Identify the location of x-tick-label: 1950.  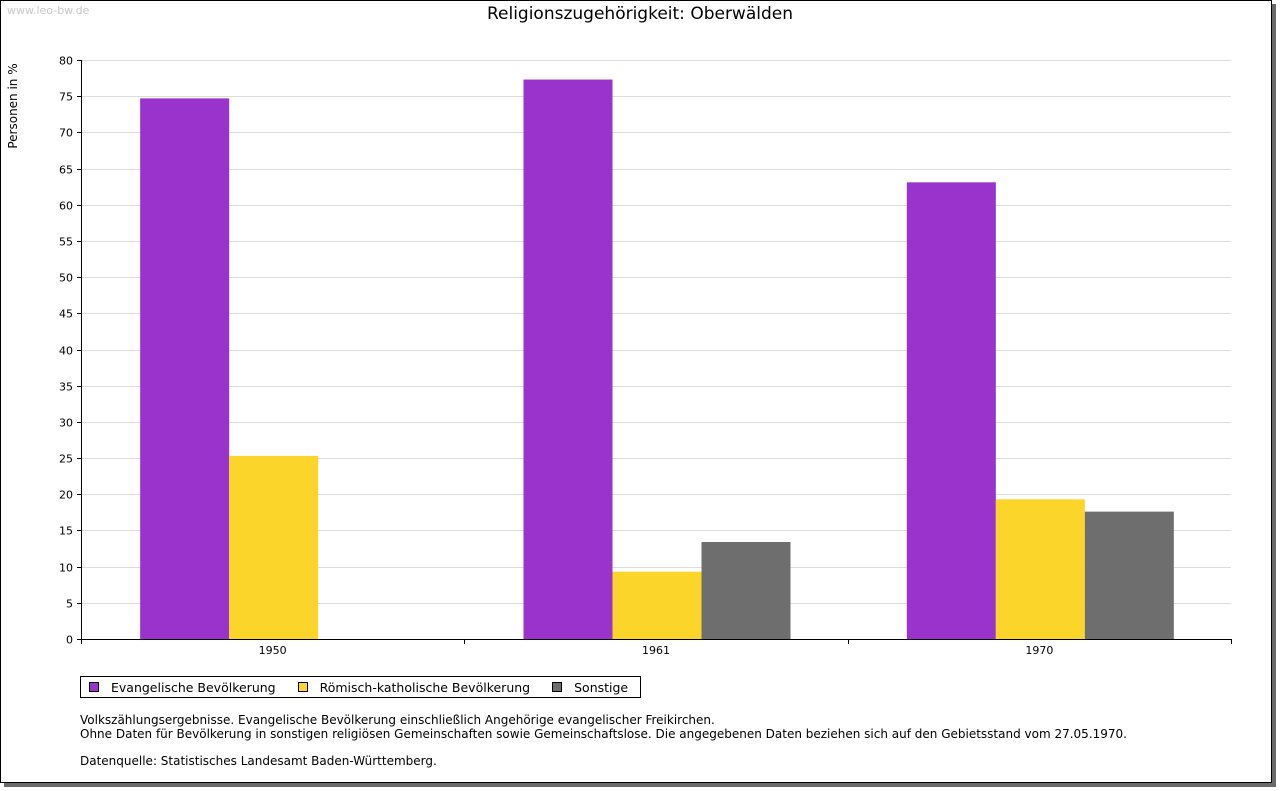
(273, 650).